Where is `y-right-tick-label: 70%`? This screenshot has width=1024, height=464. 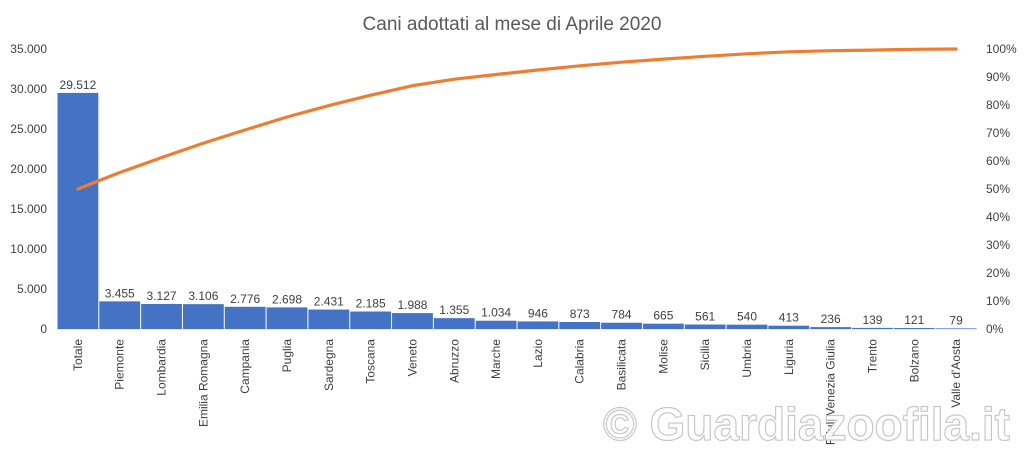
y-right-tick-label: 70% is located at coordinates (998, 133).